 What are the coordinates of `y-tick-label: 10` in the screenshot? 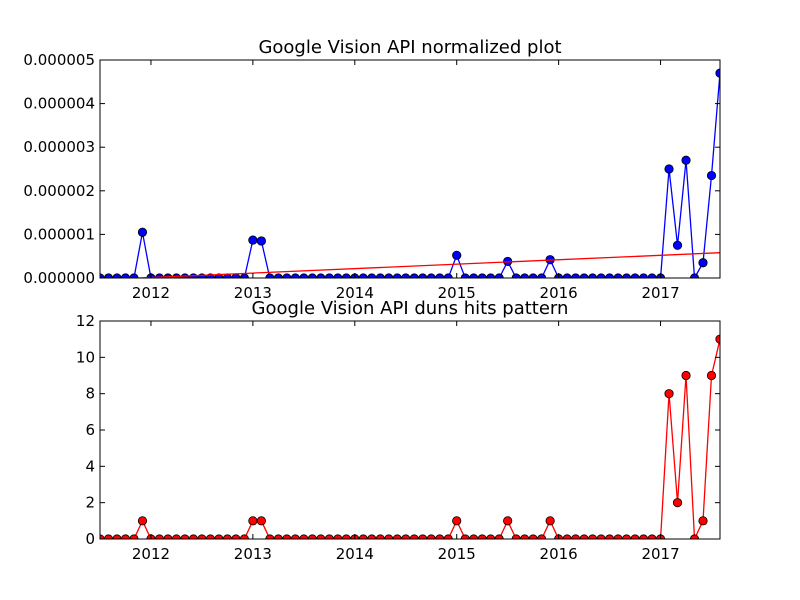 It's located at (85, 357).